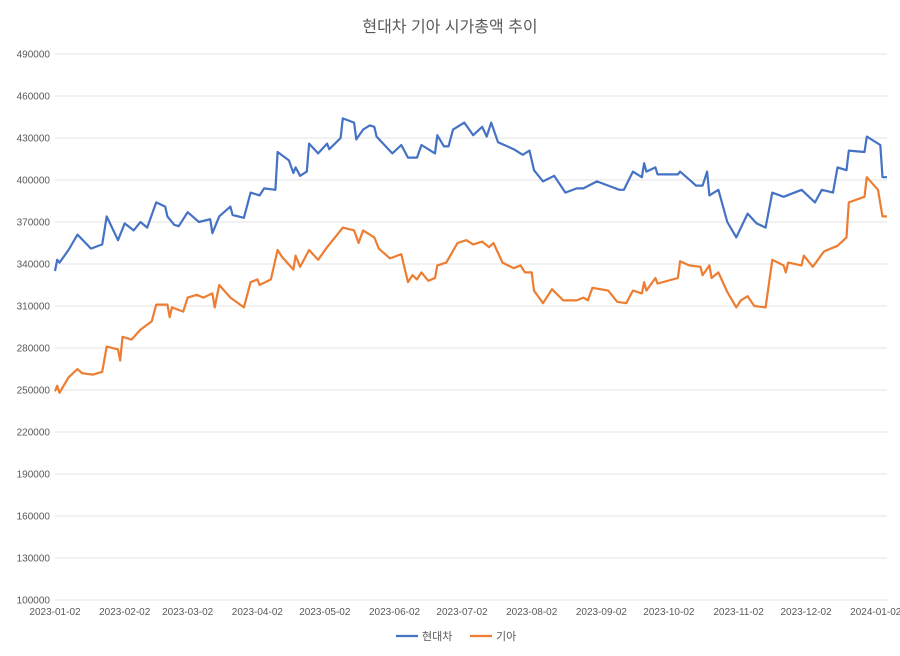 The image size is (900, 656). What do you see at coordinates (456, 636) in the screenshot?
I see `legend: 현대차 기아` at bounding box center [456, 636].